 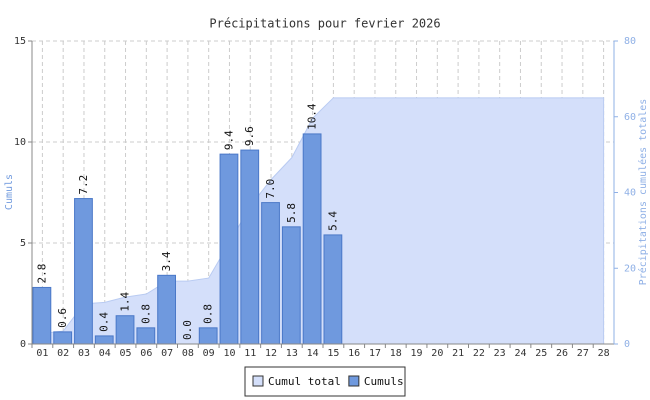 I want to click on data-label: 1.4, so click(x=125, y=301).